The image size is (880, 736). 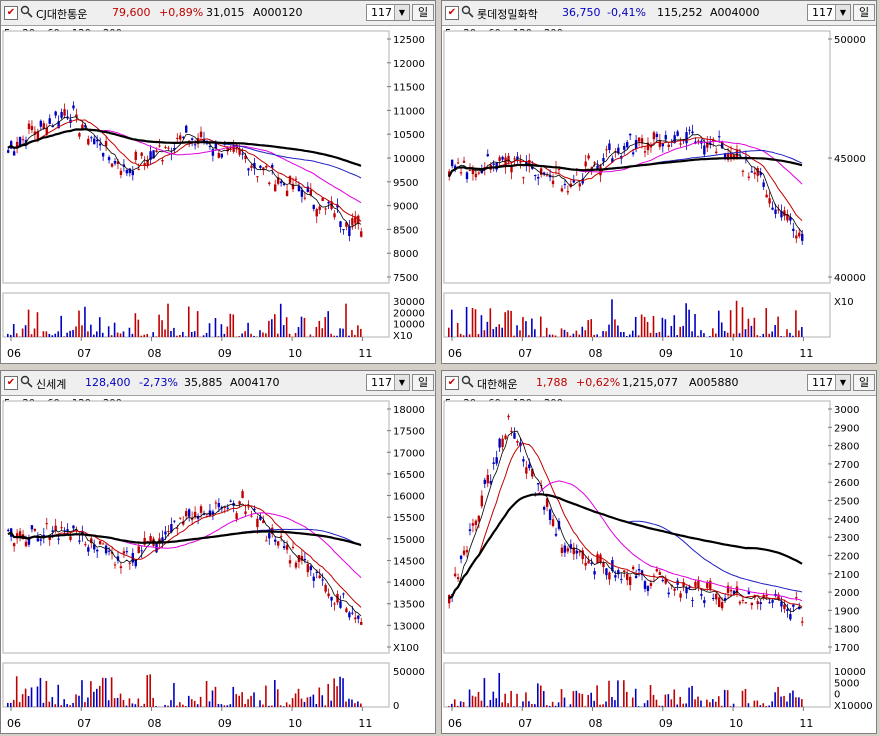 I want to click on y-tick-label: 2800, so click(x=846, y=447).